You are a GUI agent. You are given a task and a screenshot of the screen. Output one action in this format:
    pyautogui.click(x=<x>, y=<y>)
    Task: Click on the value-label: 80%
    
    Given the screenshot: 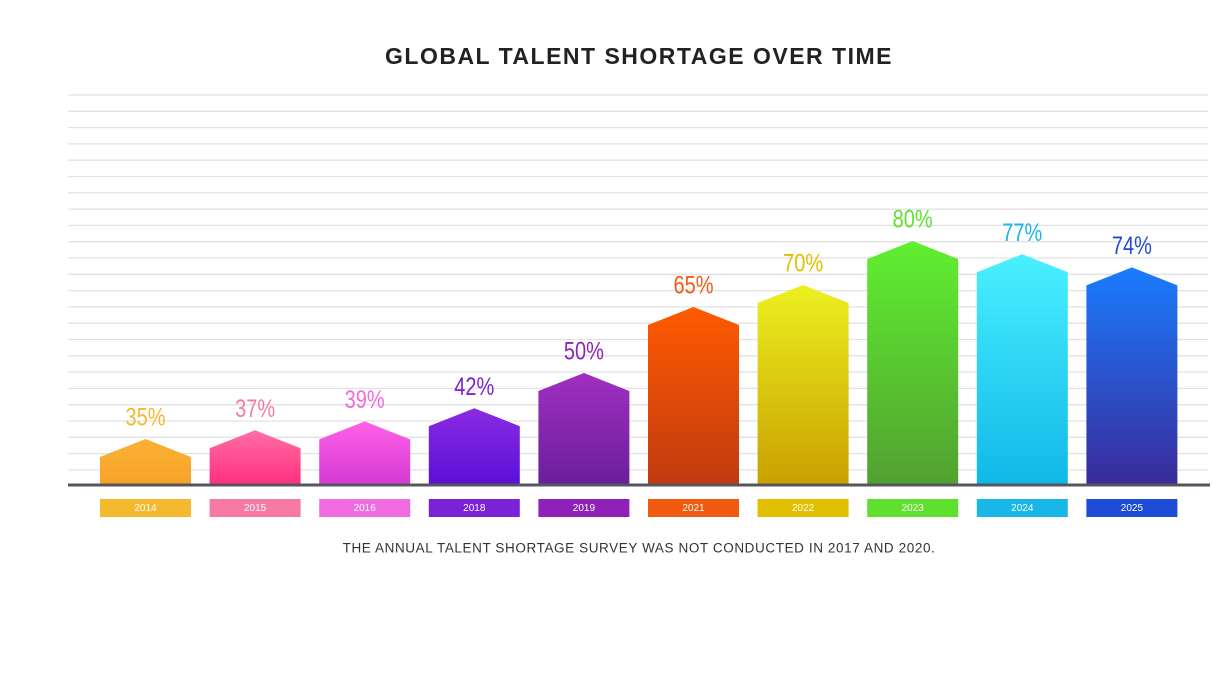 What is the action you would take?
    pyautogui.click(x=913, y=220)
    